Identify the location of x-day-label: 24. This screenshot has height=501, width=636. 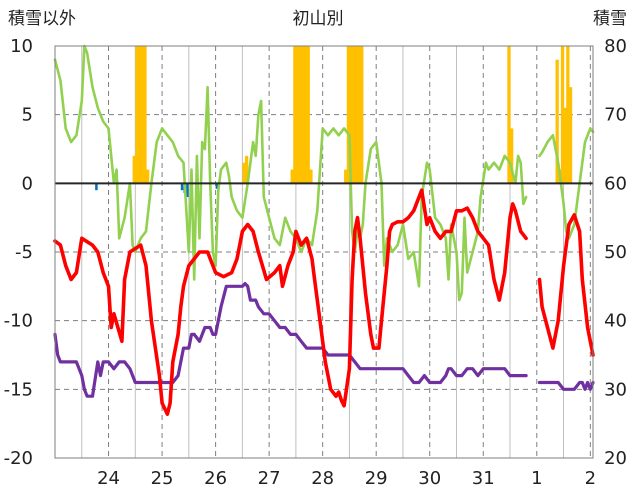
(108, 478).